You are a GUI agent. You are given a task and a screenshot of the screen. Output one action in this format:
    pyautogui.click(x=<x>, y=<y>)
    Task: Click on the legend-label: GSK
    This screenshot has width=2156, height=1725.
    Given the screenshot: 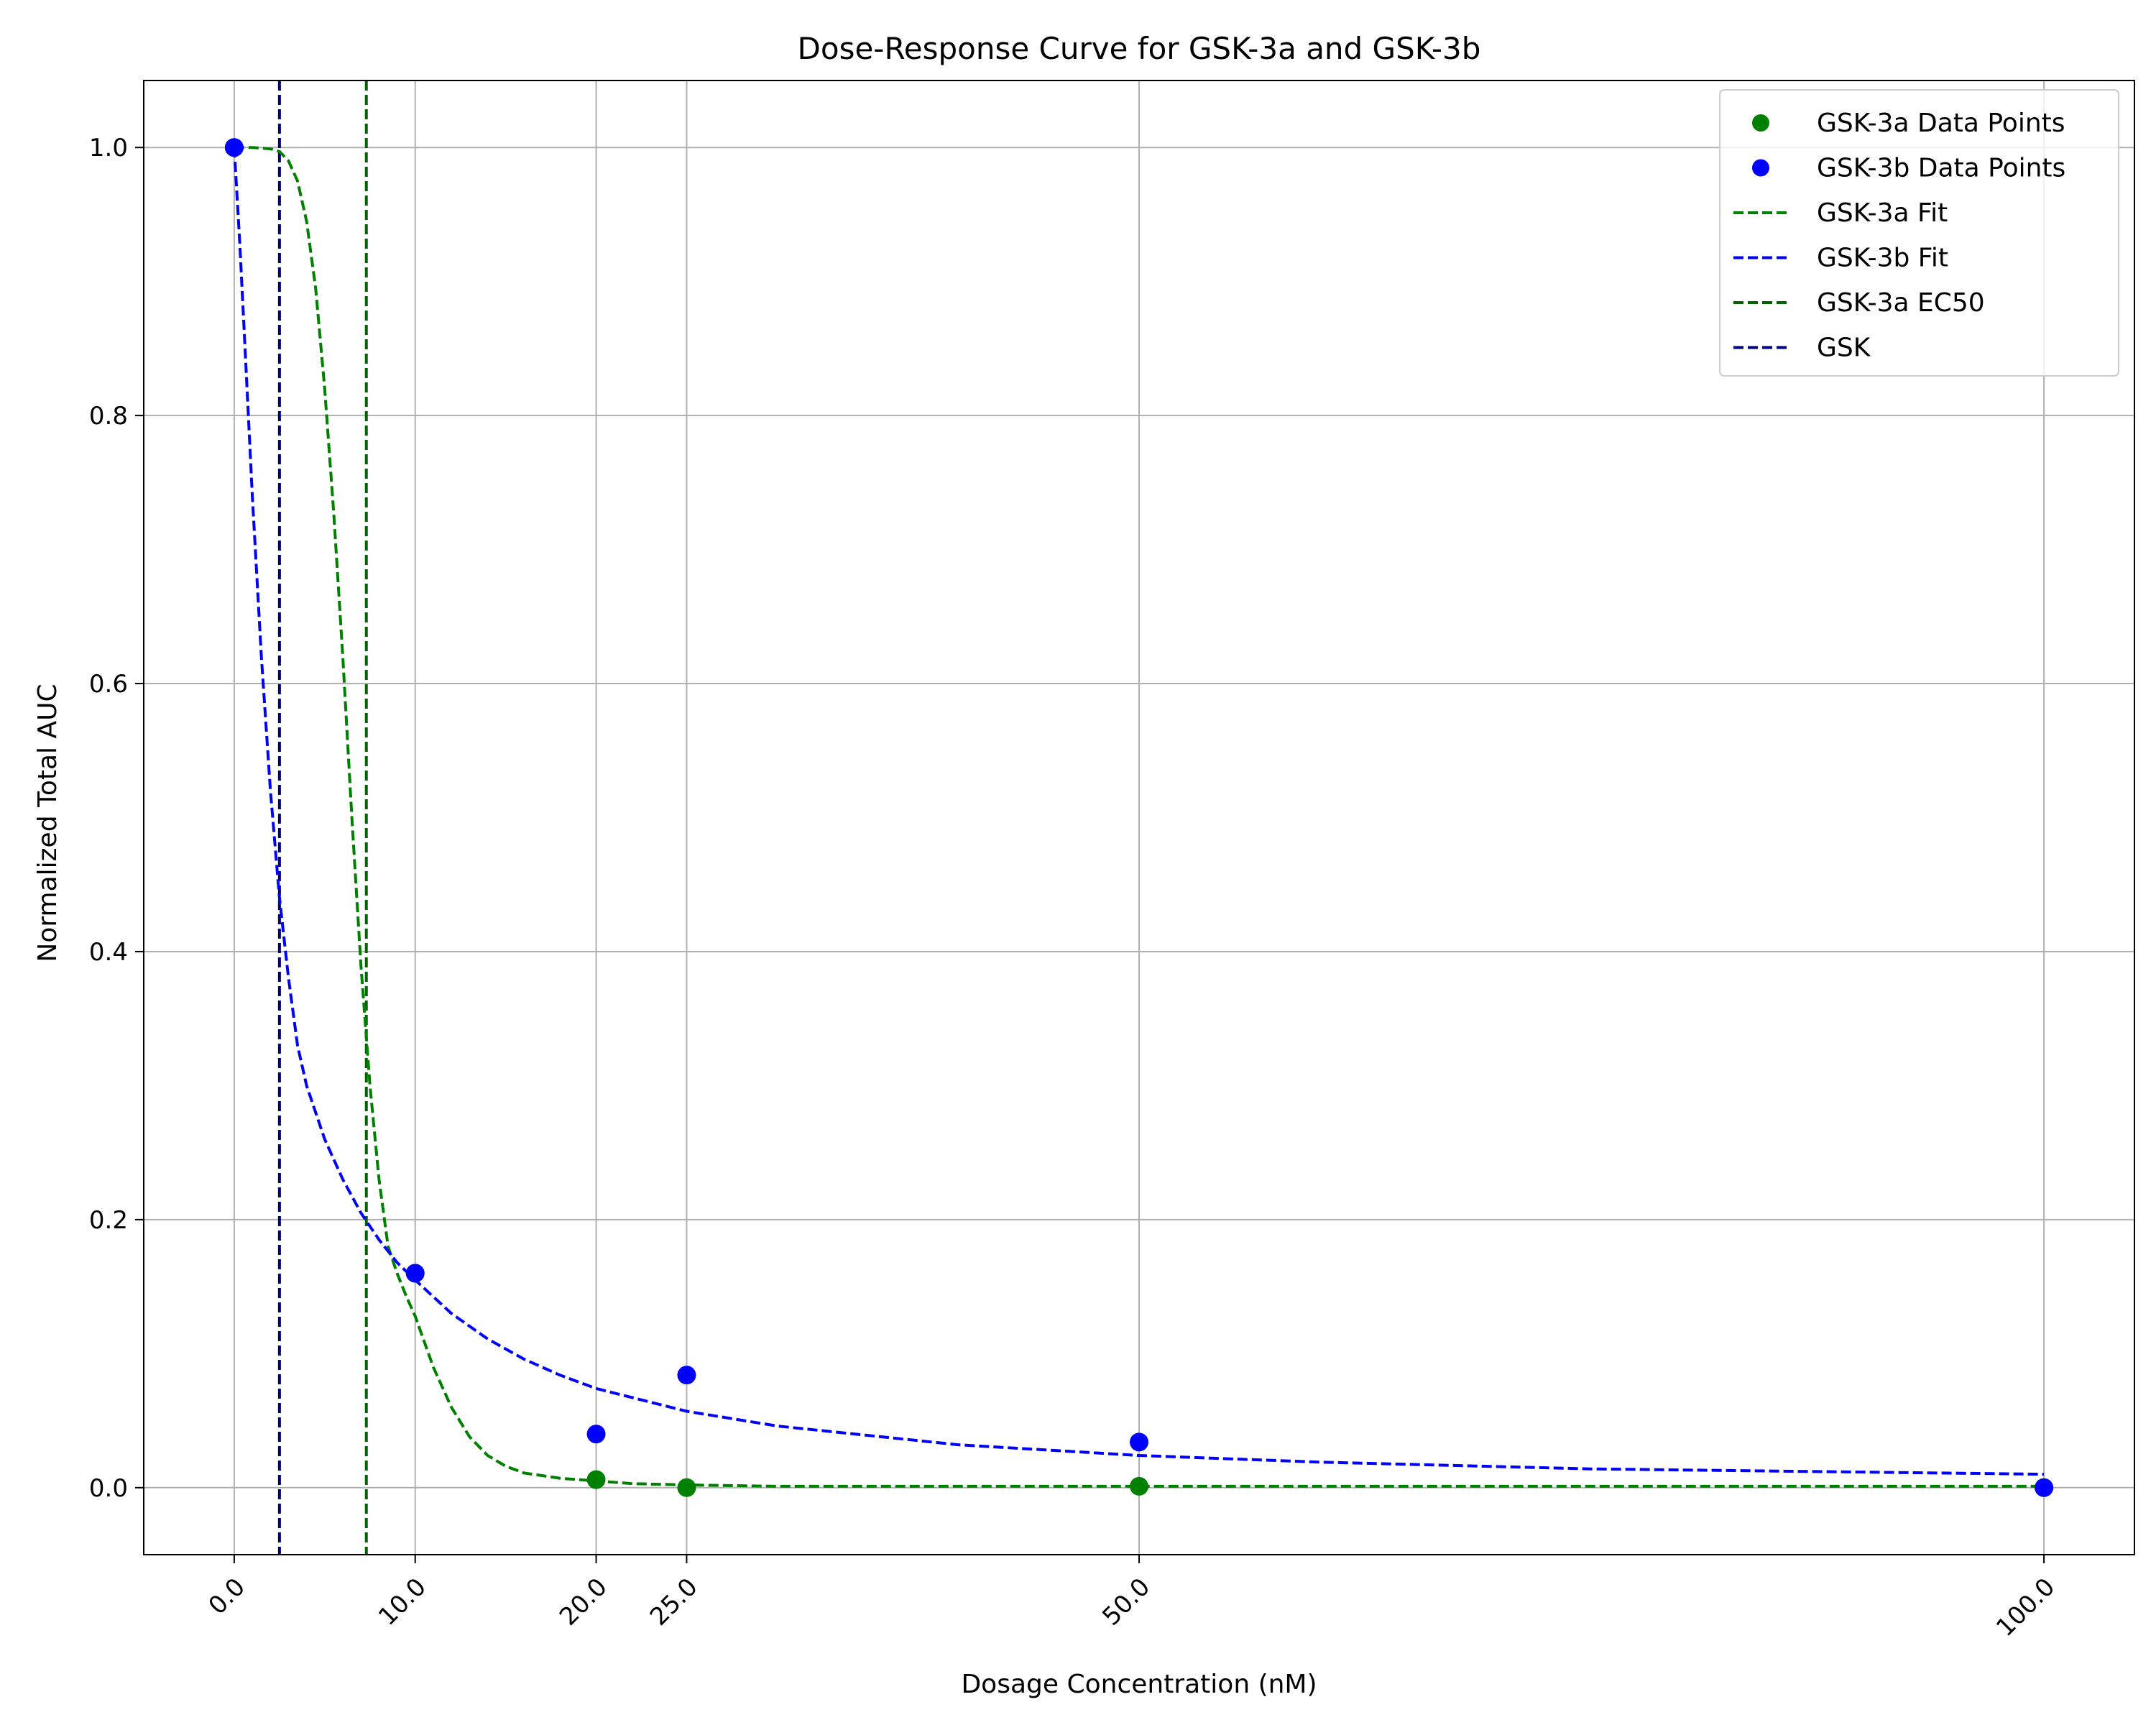 What is the action you would take?
    pyautogui.click(x=1844, y=348)
    